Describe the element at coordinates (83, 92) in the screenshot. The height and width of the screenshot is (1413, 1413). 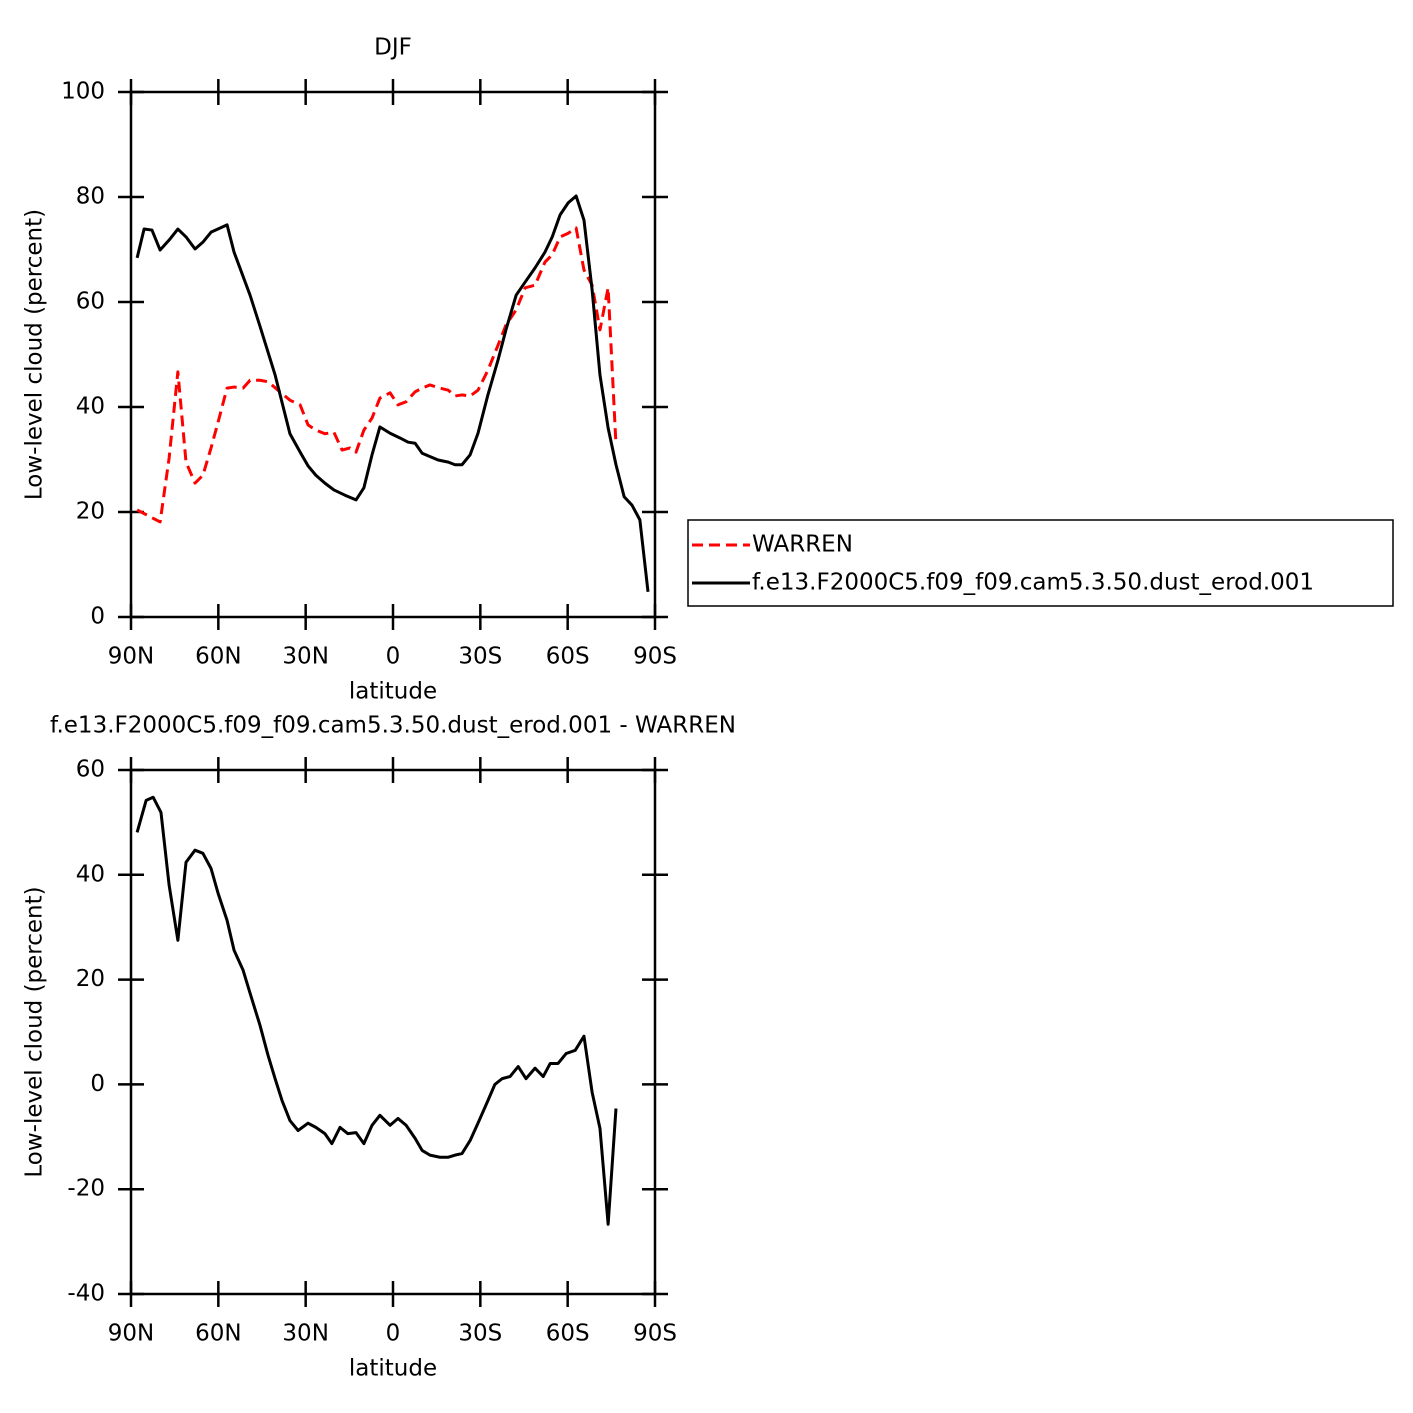
I see `y-tick-label: 100` at that location.